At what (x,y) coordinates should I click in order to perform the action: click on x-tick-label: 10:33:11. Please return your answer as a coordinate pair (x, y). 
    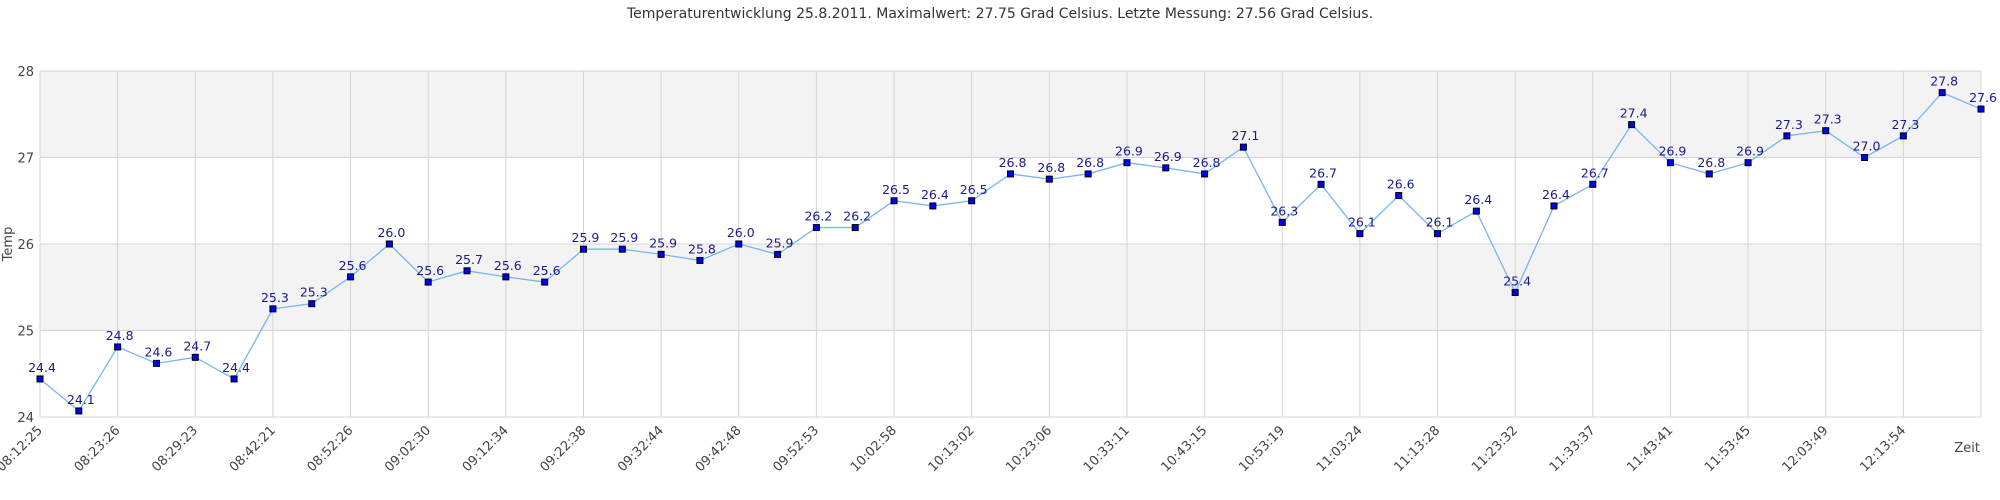
    Looking at the image, I should click on (1107, 449).